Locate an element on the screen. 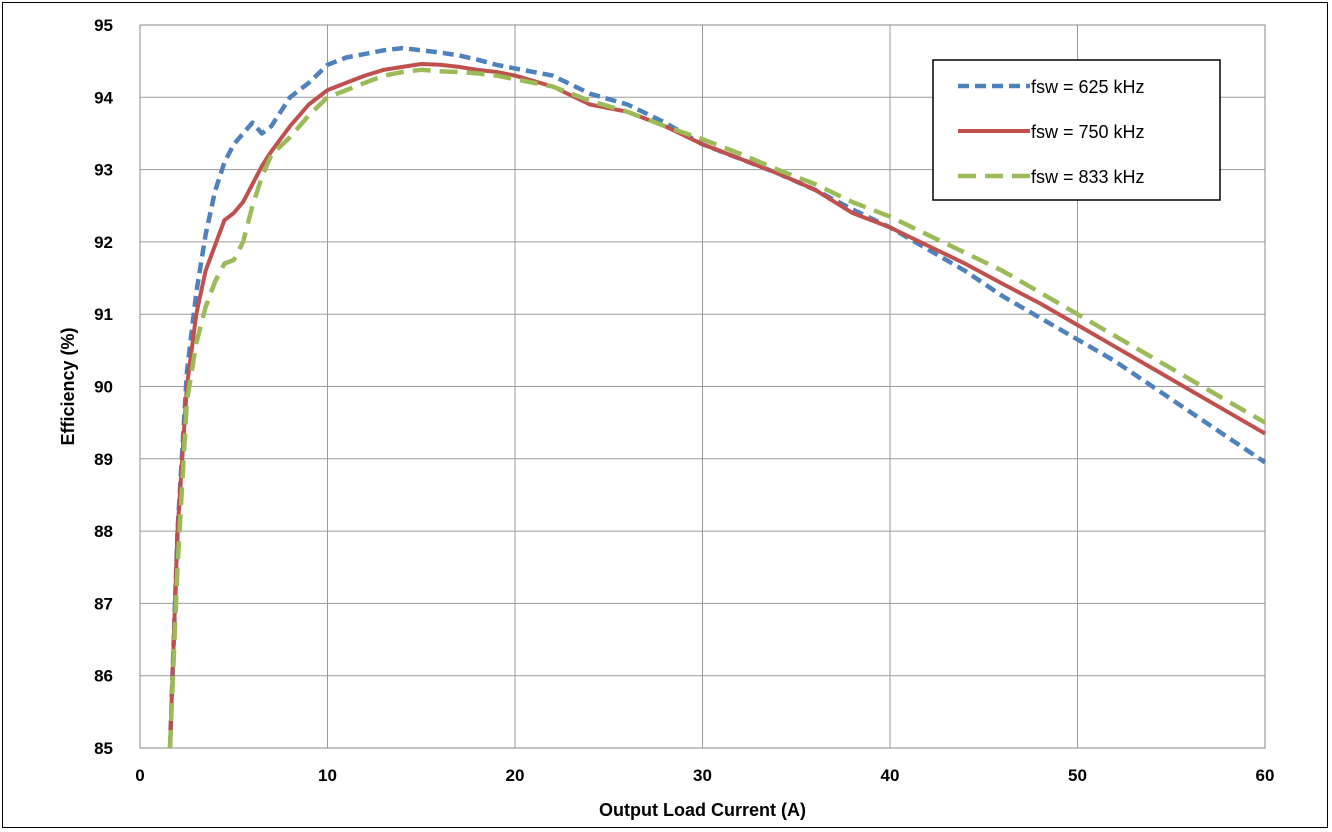 This screenshot has width=1332, height=832. y-tick-label: 92 is located at coordinates (103, 242).